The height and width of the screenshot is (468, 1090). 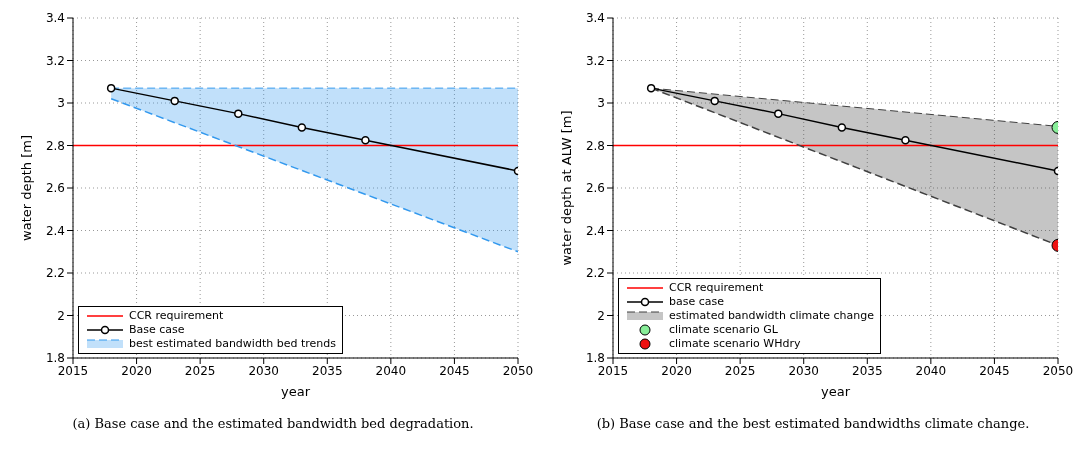 I want to click on legend-label: climate scenario WHdry, so click(x=735, y=344).